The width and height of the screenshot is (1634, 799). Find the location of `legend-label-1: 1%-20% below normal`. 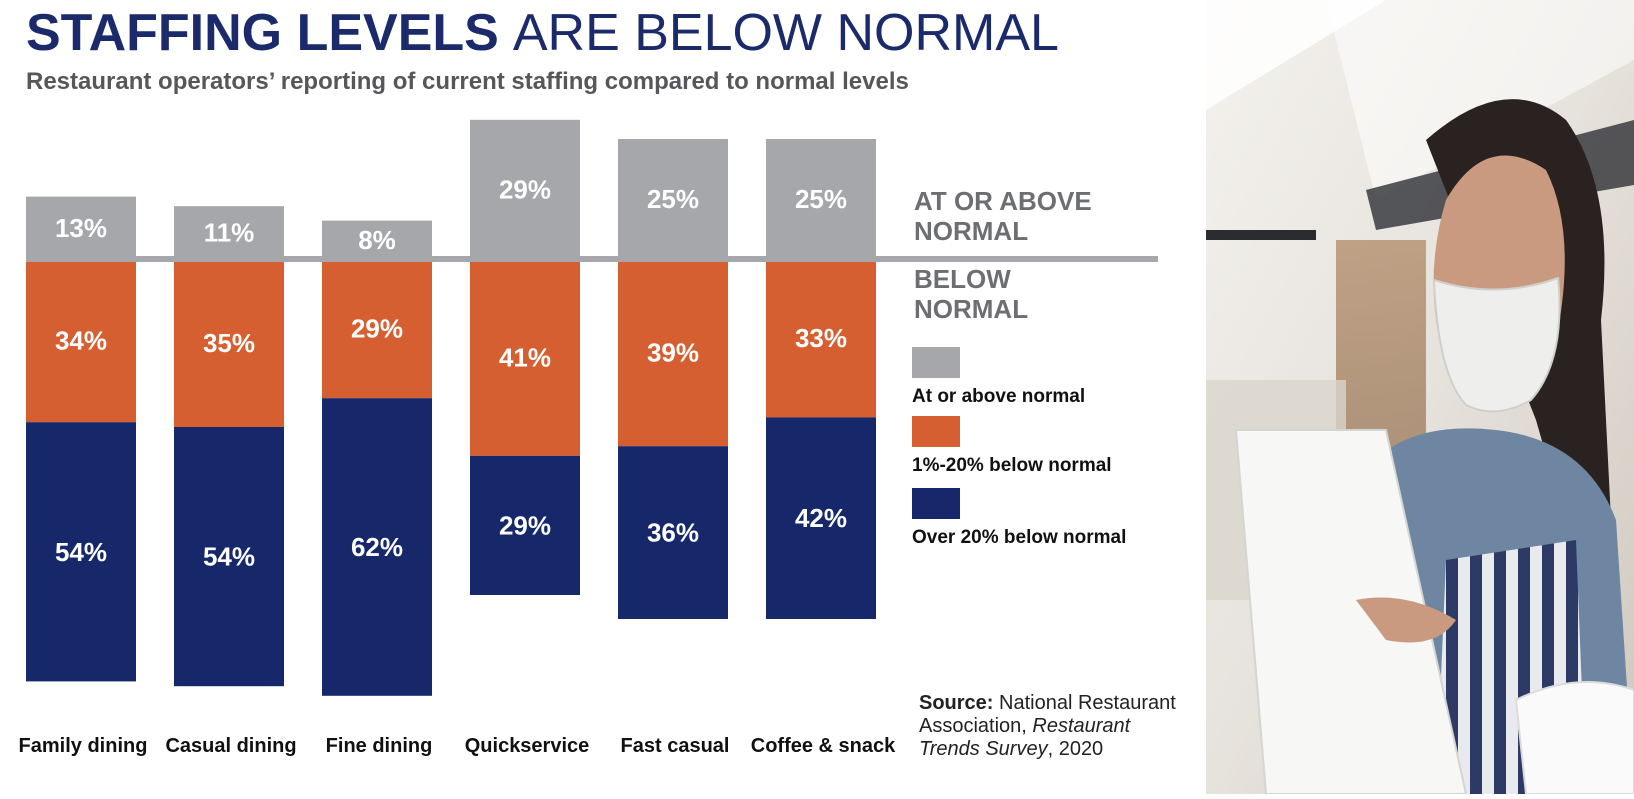

legend-label-1: 1%-20% below normal is located at coordinates (1012, 465).